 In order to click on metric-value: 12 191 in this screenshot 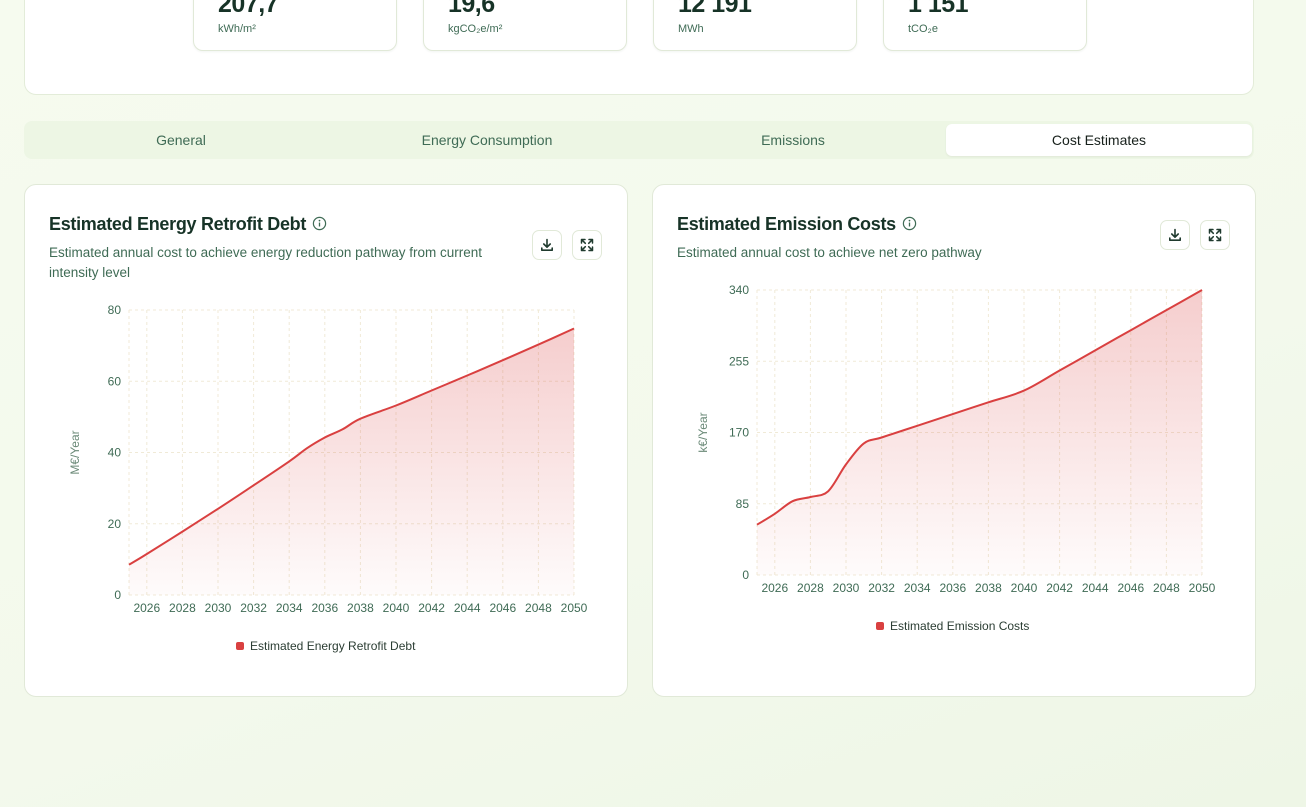, I will do `click(715, 9)`.